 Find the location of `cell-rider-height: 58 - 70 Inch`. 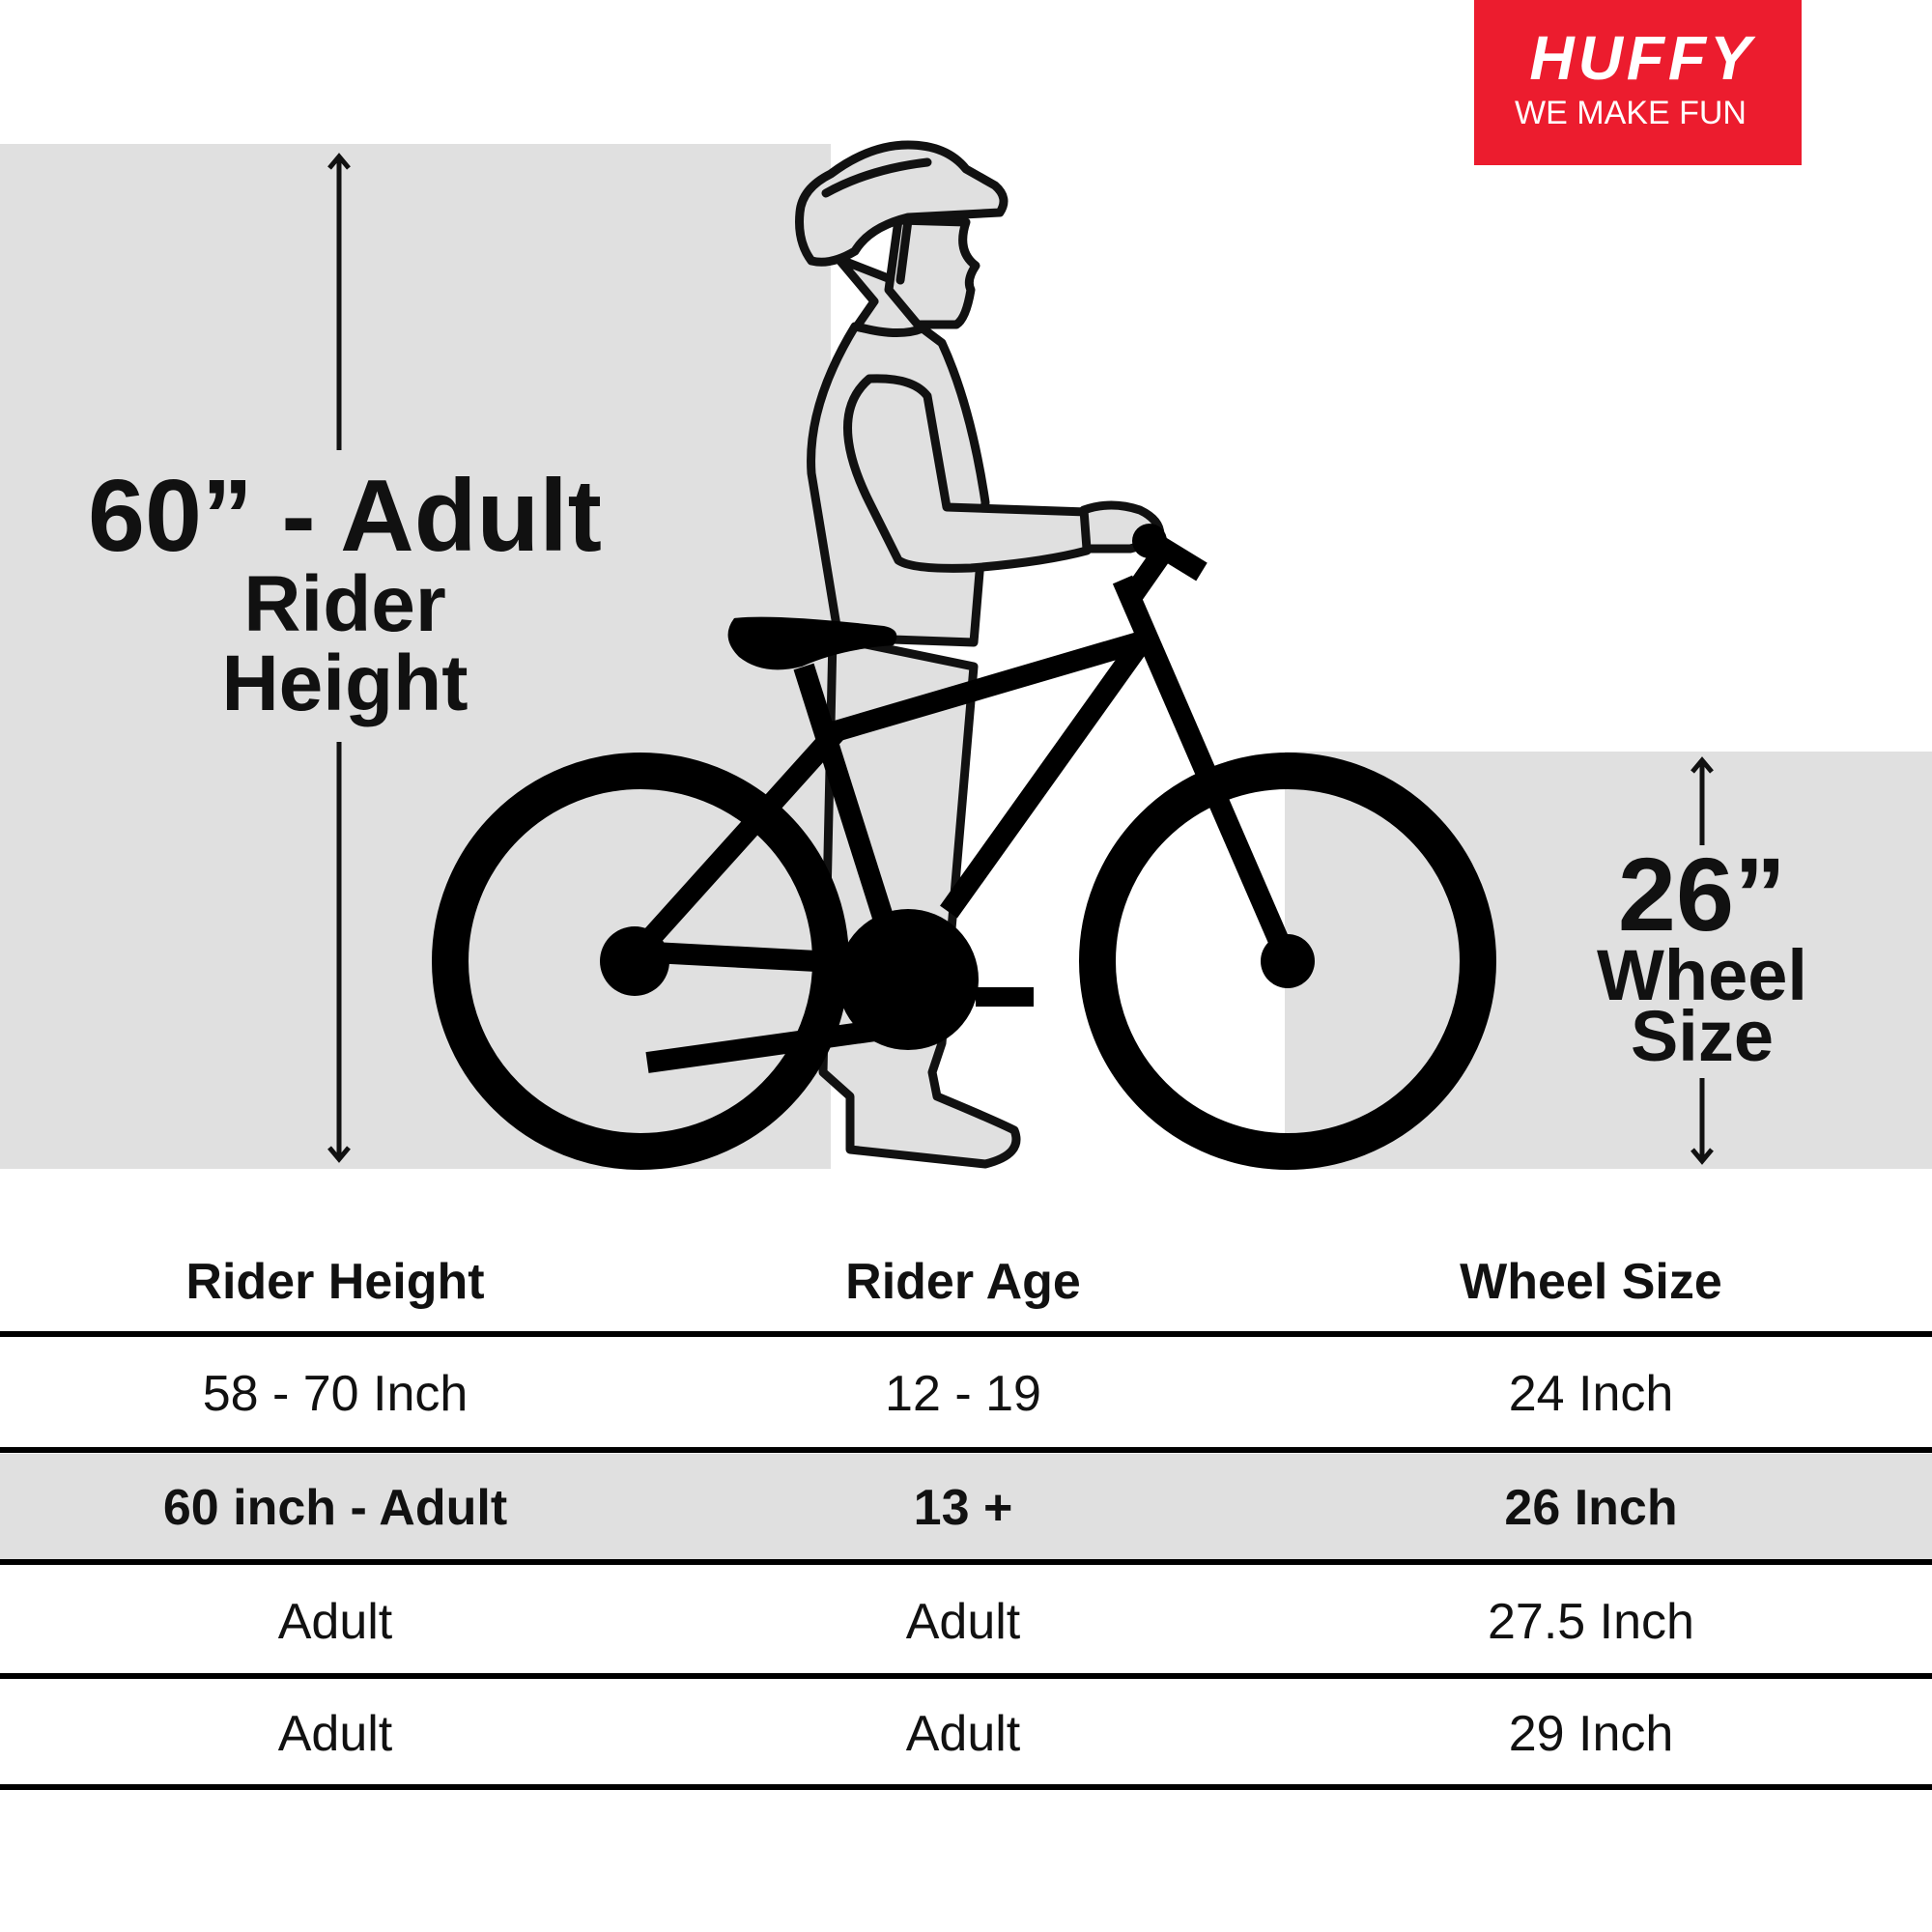

cell-rider-height: 58 - 70 Inch is located at coordinates (336, 1394).